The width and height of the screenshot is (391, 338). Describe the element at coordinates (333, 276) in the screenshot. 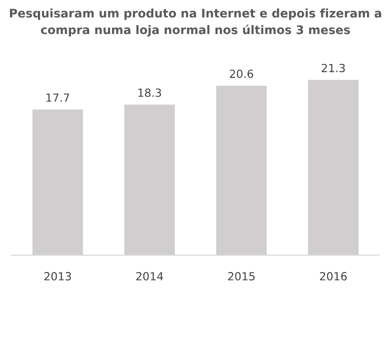

I see `x-tick-label: 2016` at that location.